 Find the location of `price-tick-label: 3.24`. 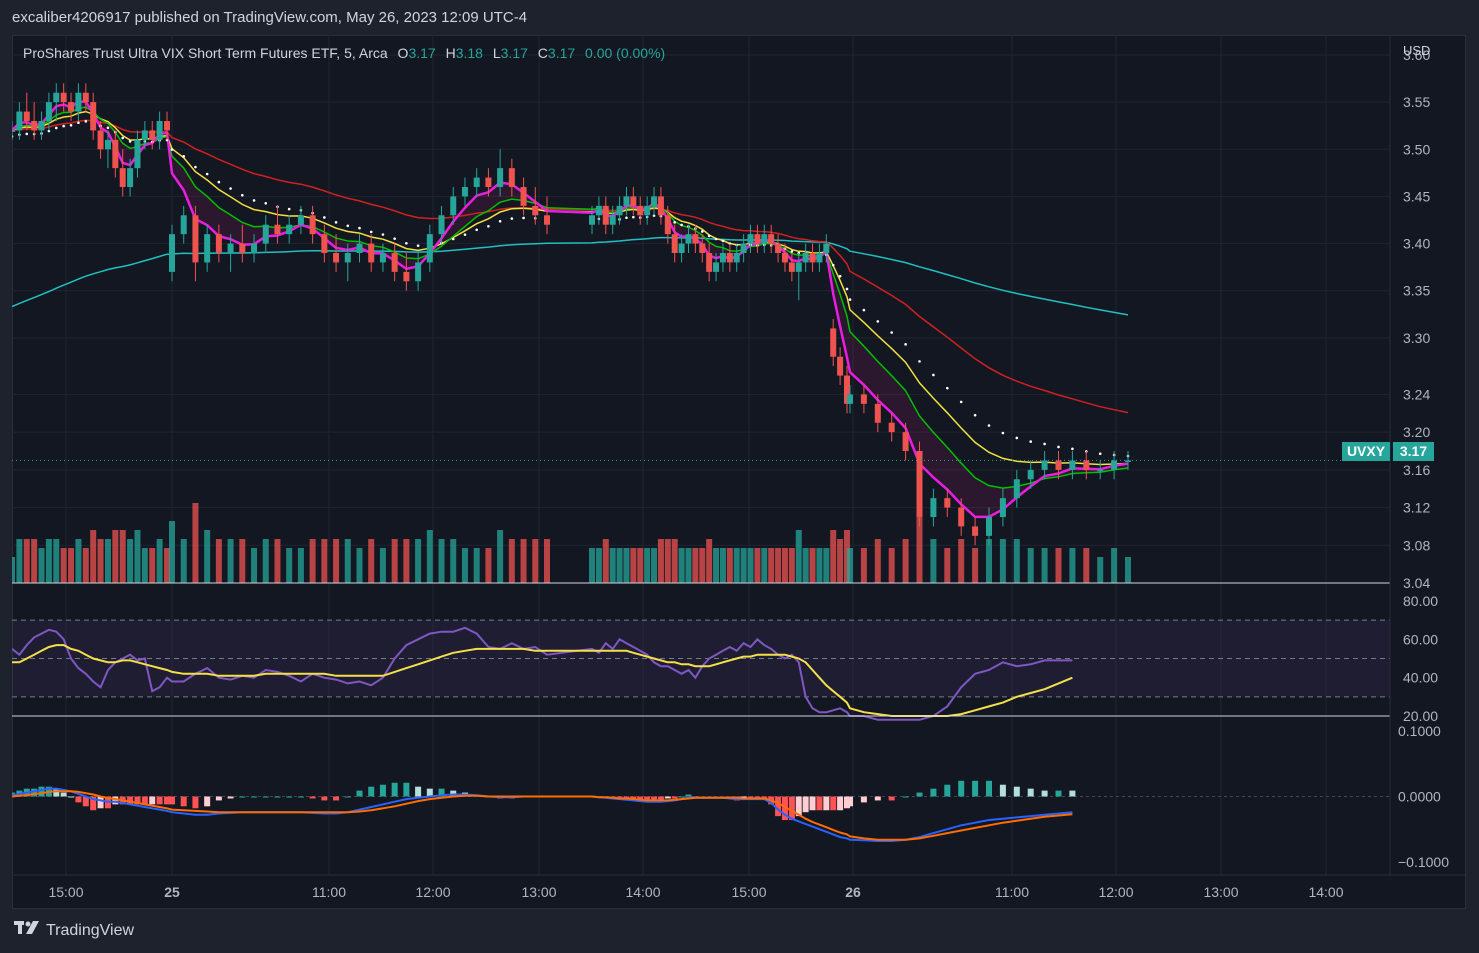

price-tick-label: 3.24 is located at coordinates (1416, 394).